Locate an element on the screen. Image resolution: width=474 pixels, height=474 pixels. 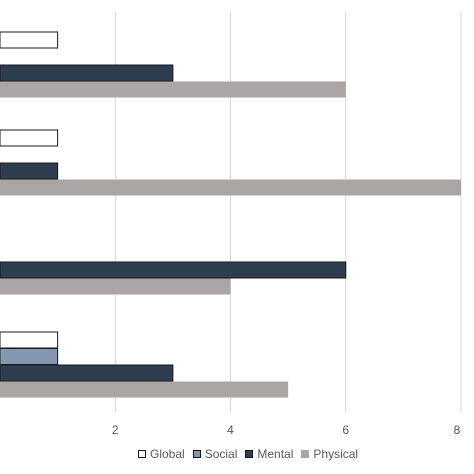
x-tick-label: 2 is located at coordinates (115, 430).